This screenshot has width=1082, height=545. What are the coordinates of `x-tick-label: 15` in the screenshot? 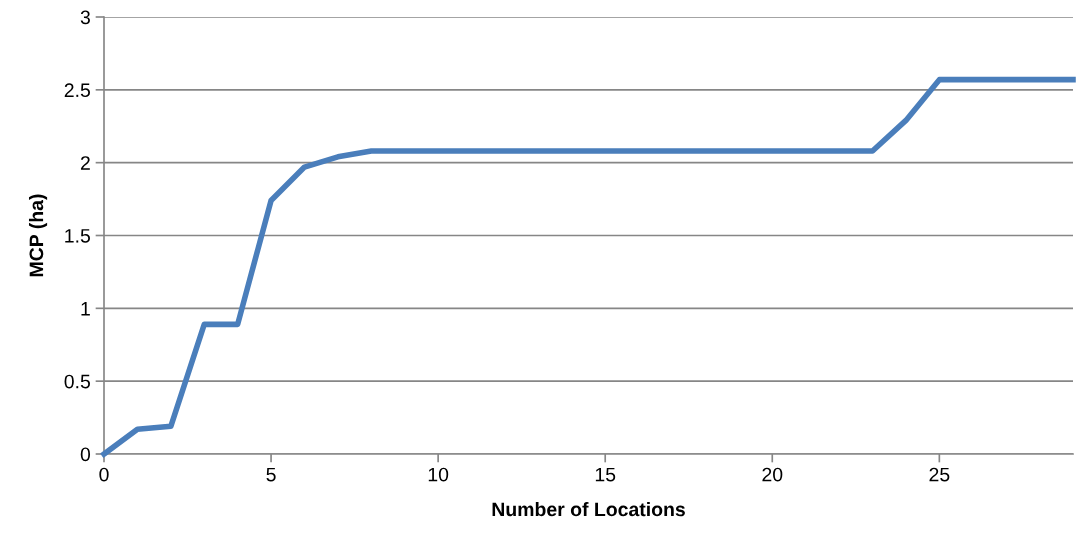 It's located at (605, 474).